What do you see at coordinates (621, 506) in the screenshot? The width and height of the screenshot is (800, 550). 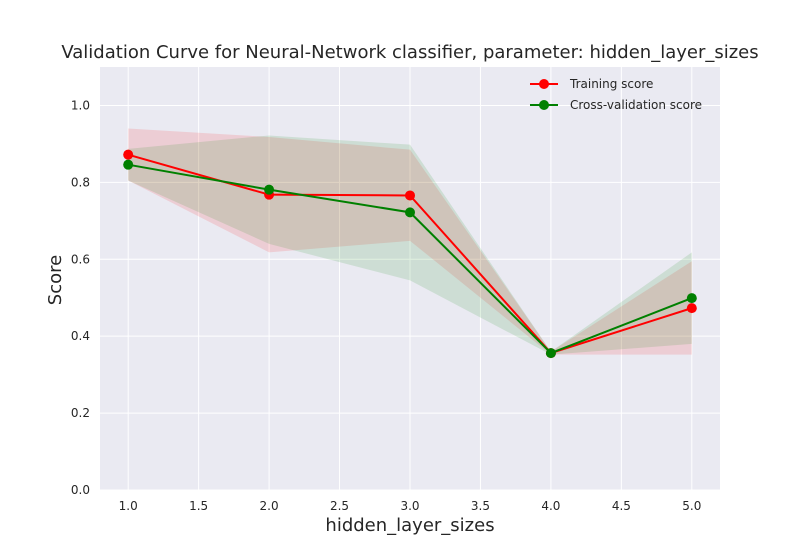 I see `x-tick-label: 4.5` at bounding box center [621, 506].